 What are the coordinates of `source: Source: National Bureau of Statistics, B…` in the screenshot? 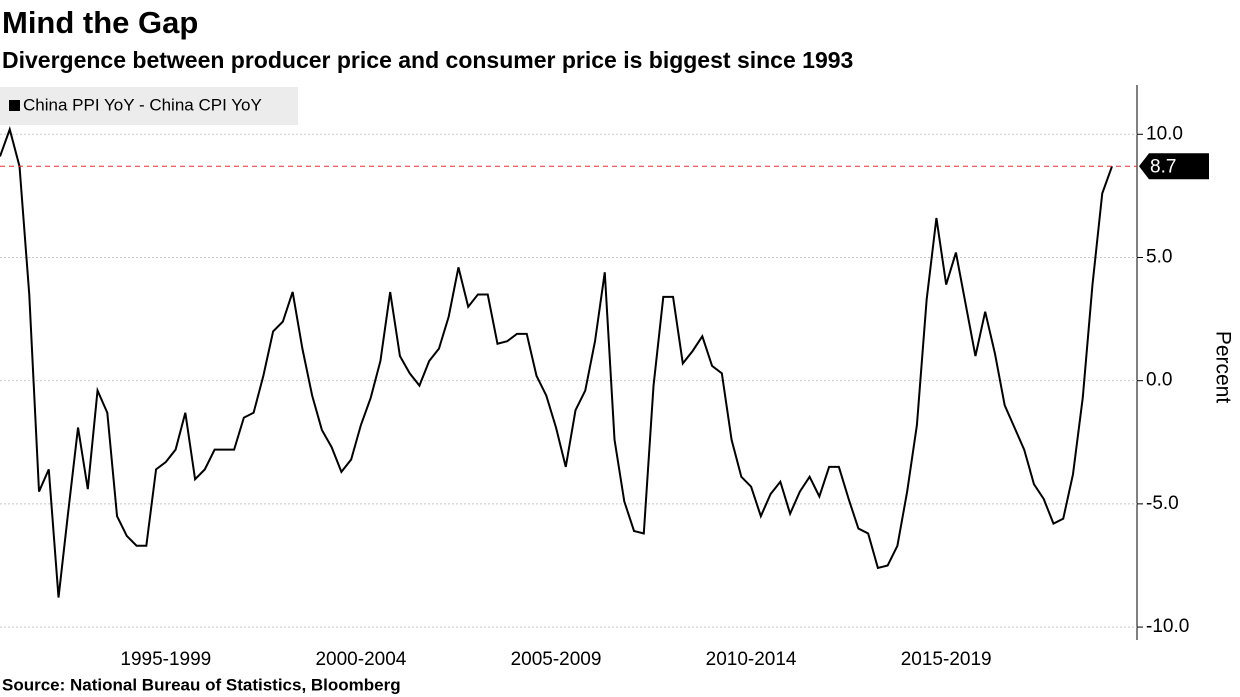 It's located at (201, 684).